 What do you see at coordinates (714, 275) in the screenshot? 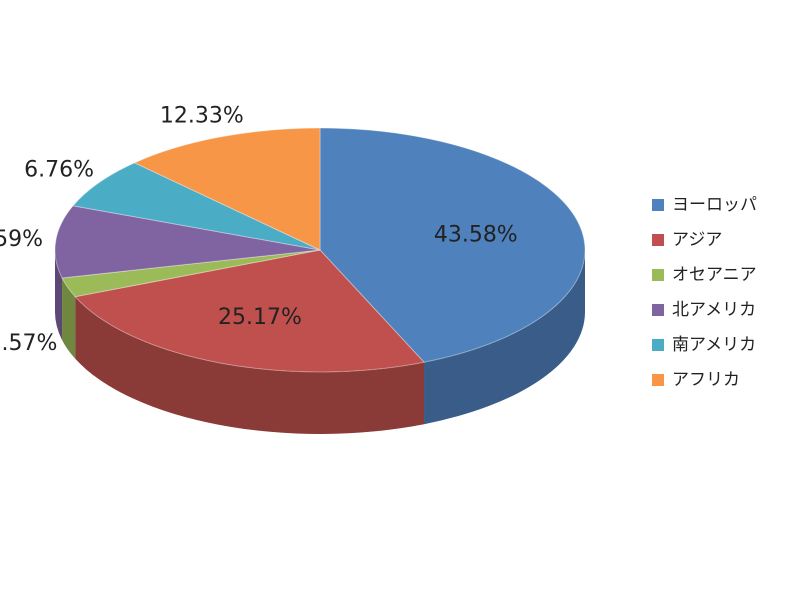
I see `legend-label: オセアニア` at bounding box center [714, 275].